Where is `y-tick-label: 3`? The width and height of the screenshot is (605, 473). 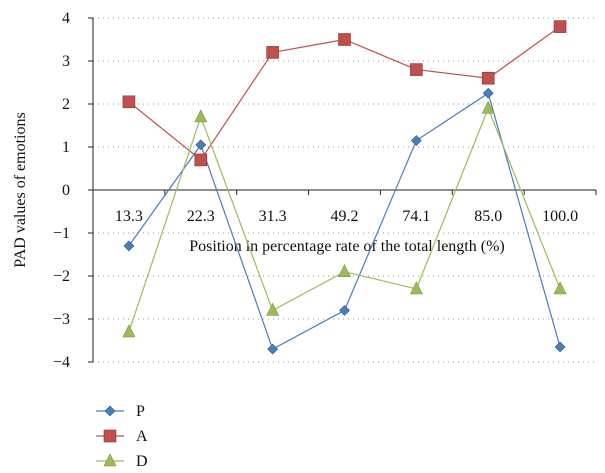
y-tick-label: 3 is located at coordinates (66, 61).